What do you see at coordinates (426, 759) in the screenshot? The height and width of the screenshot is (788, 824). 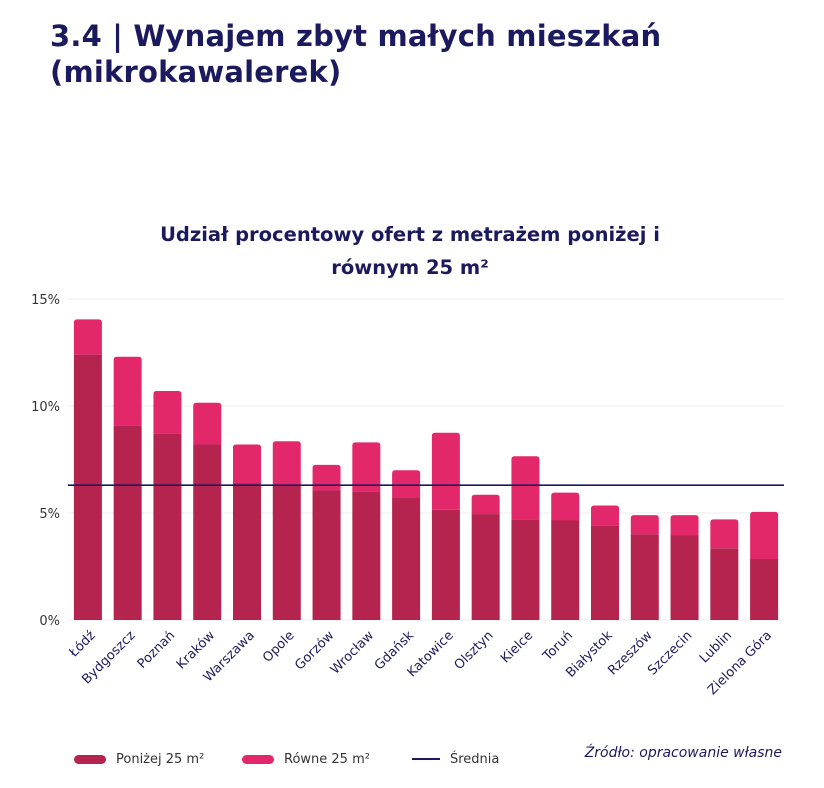 I see `legend-line-average` at bounding box center [426, 759].